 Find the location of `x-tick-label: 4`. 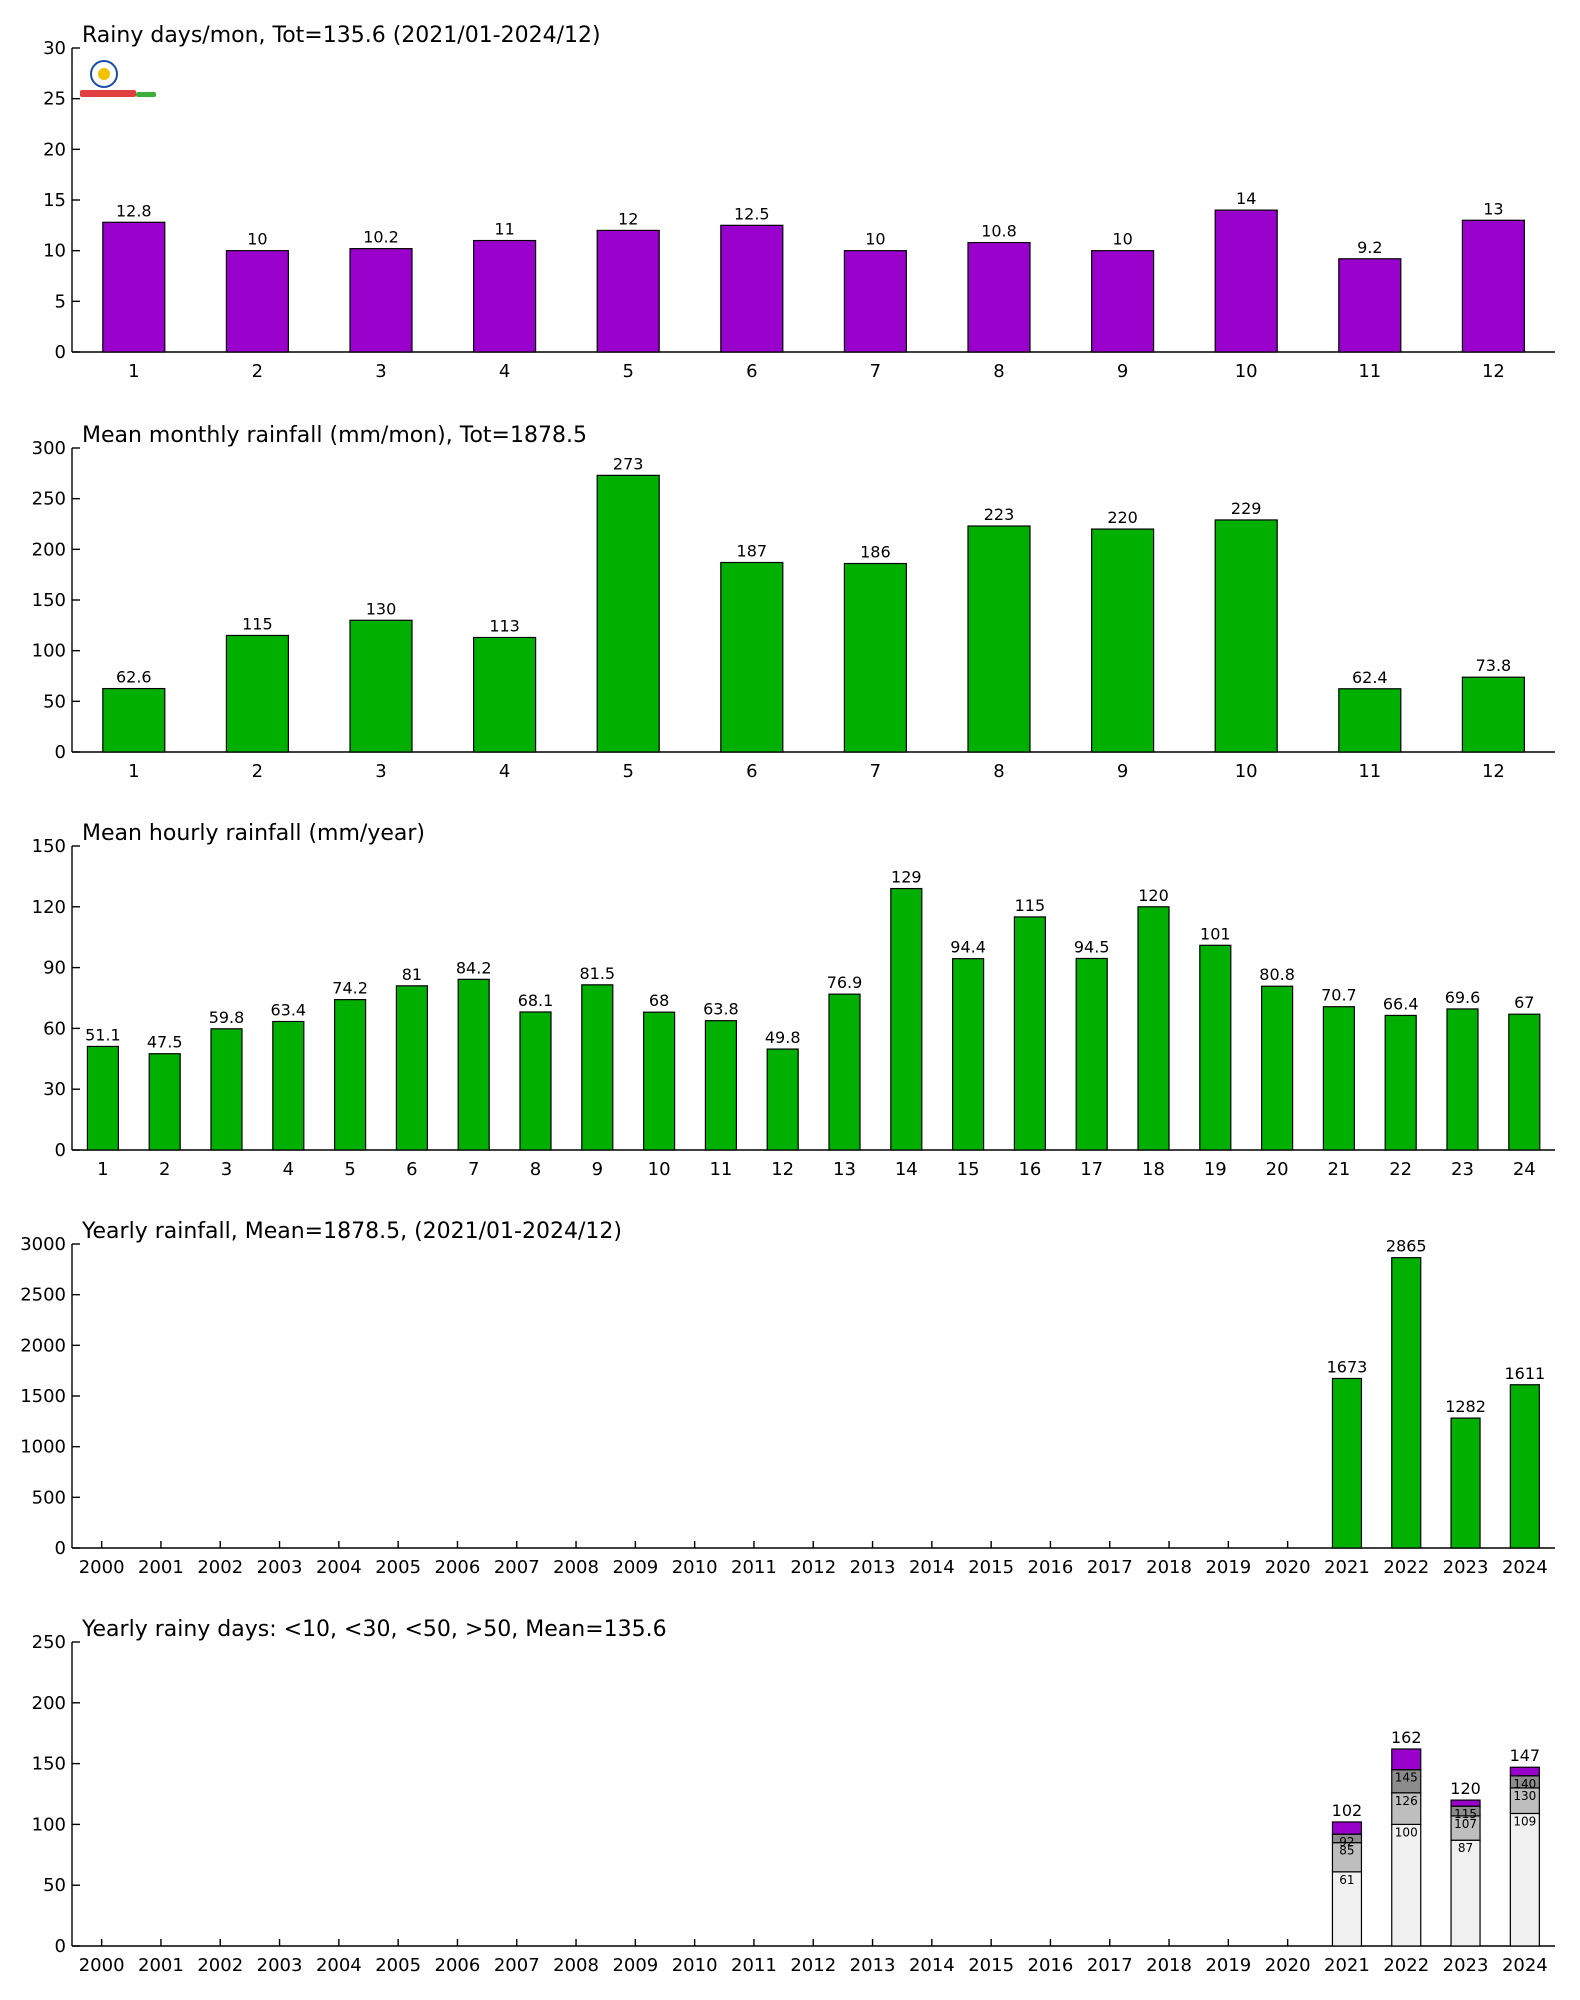

x-tick-label: 4 is located at coordinates (504, 771).